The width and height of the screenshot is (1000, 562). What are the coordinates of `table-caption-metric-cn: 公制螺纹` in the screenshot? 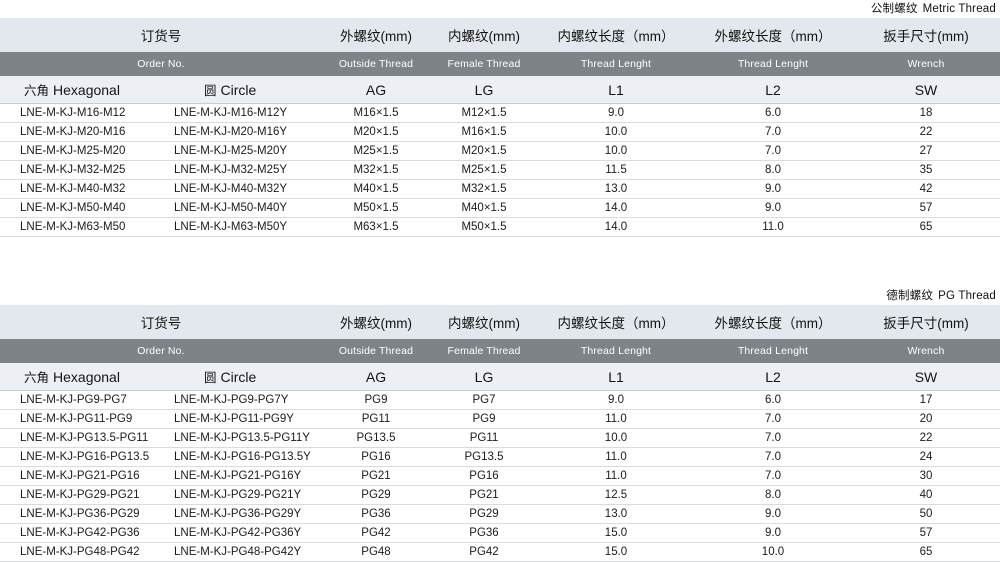 It's located at (894, 9).